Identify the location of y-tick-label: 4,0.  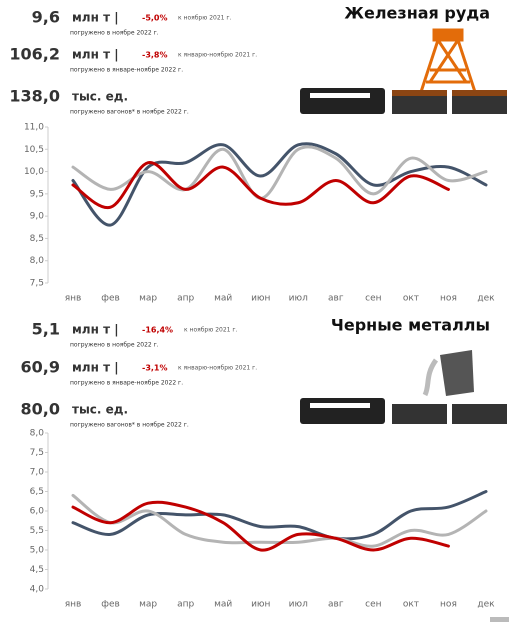
(37, 590).